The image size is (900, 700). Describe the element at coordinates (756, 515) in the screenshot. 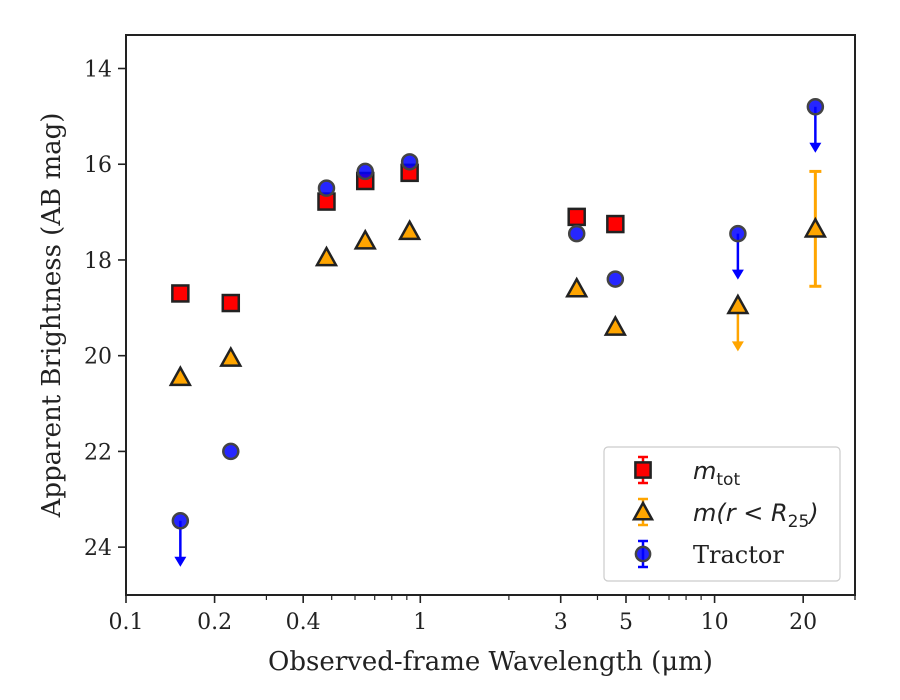

I see `legend-label: m(r < R25)` at that location.